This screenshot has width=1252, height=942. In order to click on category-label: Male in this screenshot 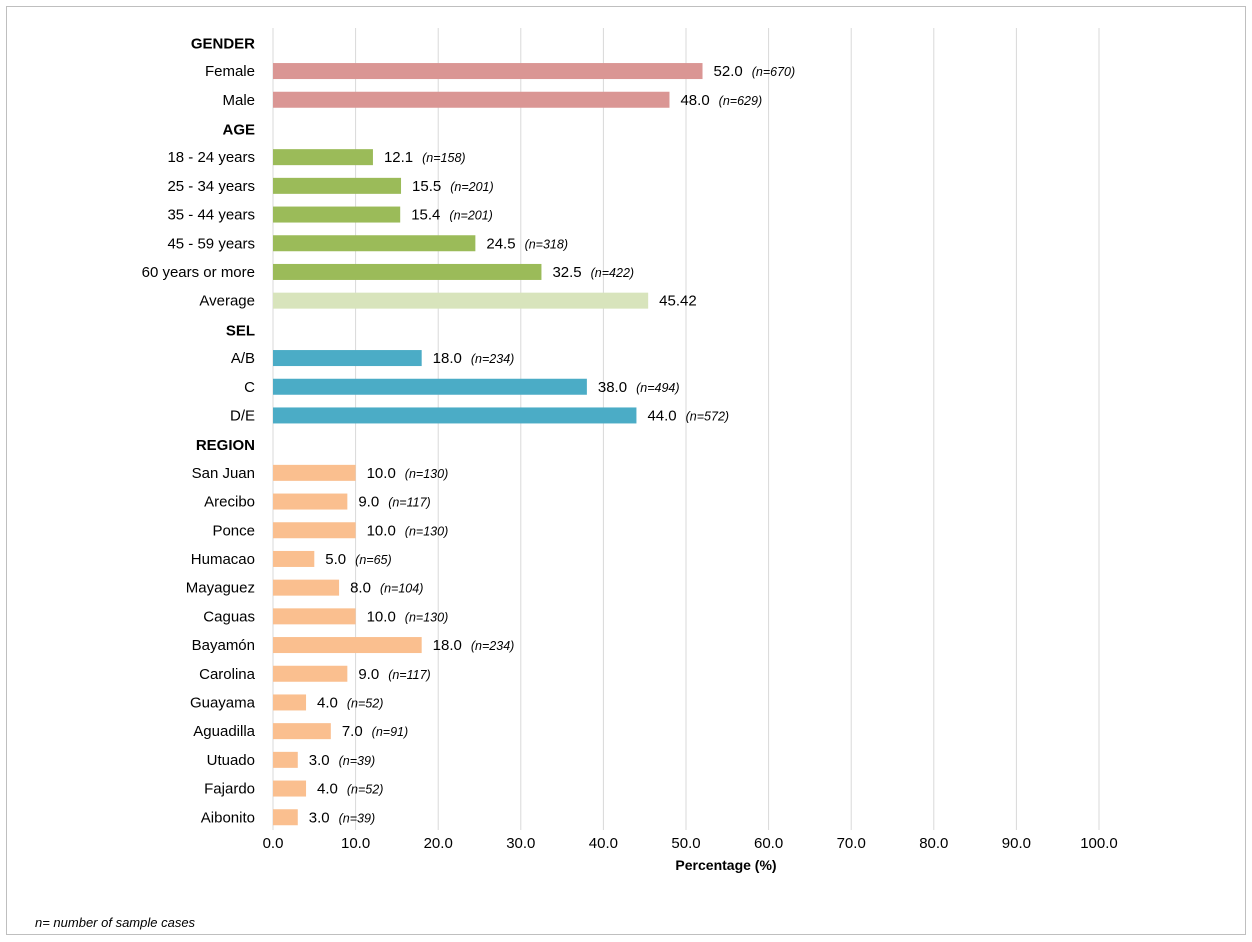, I will do `click(238, 100)`.